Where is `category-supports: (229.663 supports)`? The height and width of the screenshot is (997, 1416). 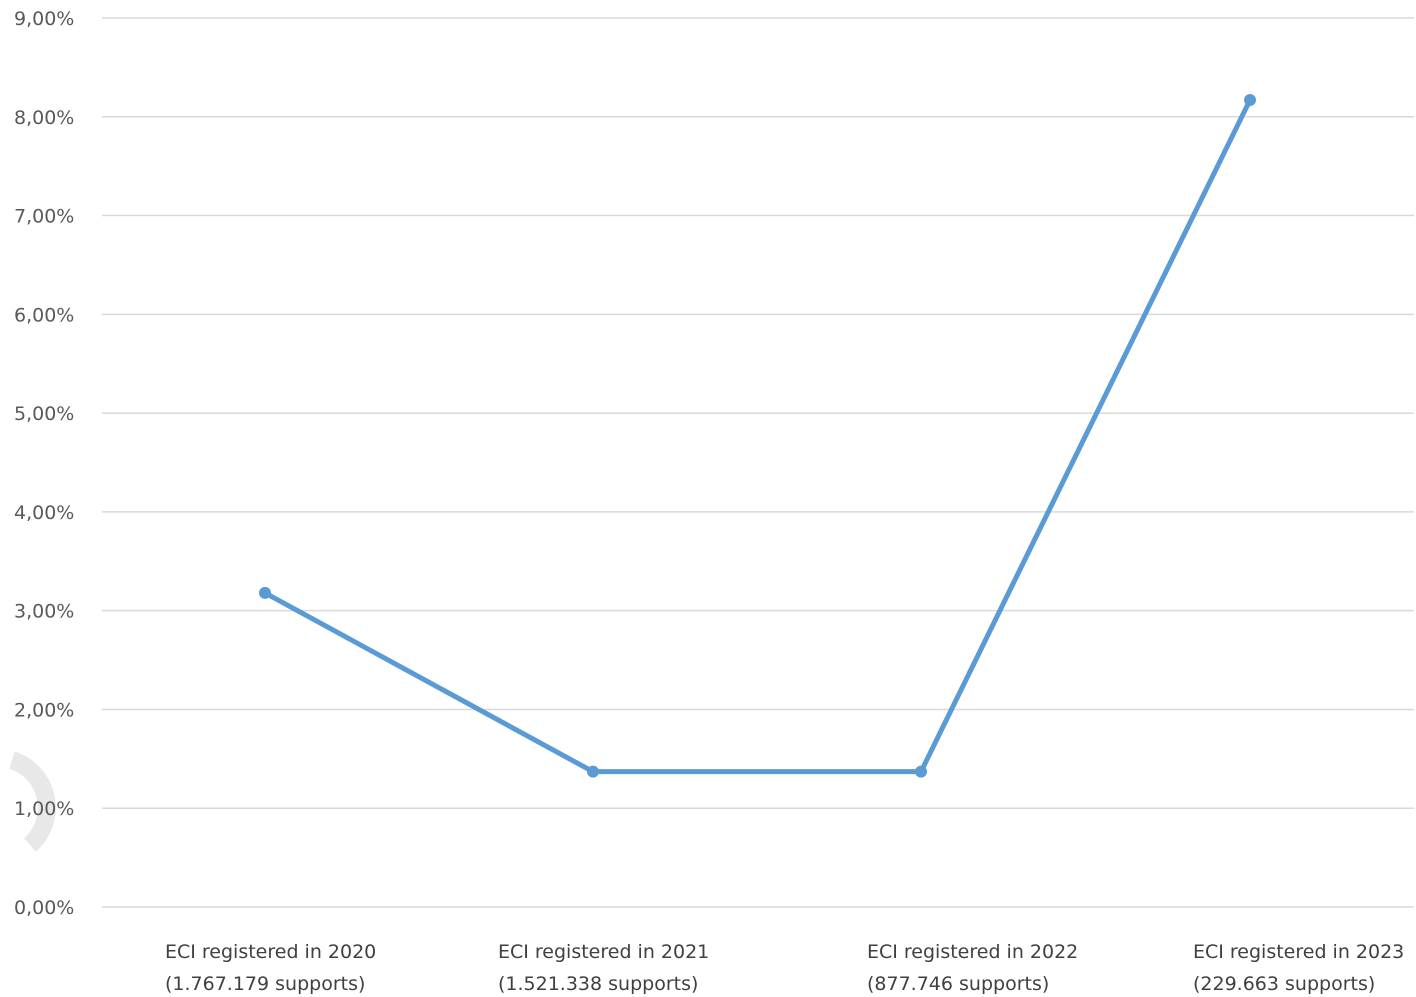
category-supports: (229.663 supports) is located at coordinates (1284, 984).